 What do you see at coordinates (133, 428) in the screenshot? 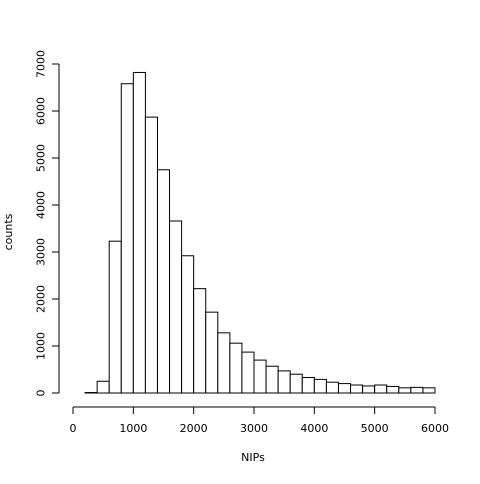
I see `x-tick-label-1: 1000` at bounding box center [133, 428].